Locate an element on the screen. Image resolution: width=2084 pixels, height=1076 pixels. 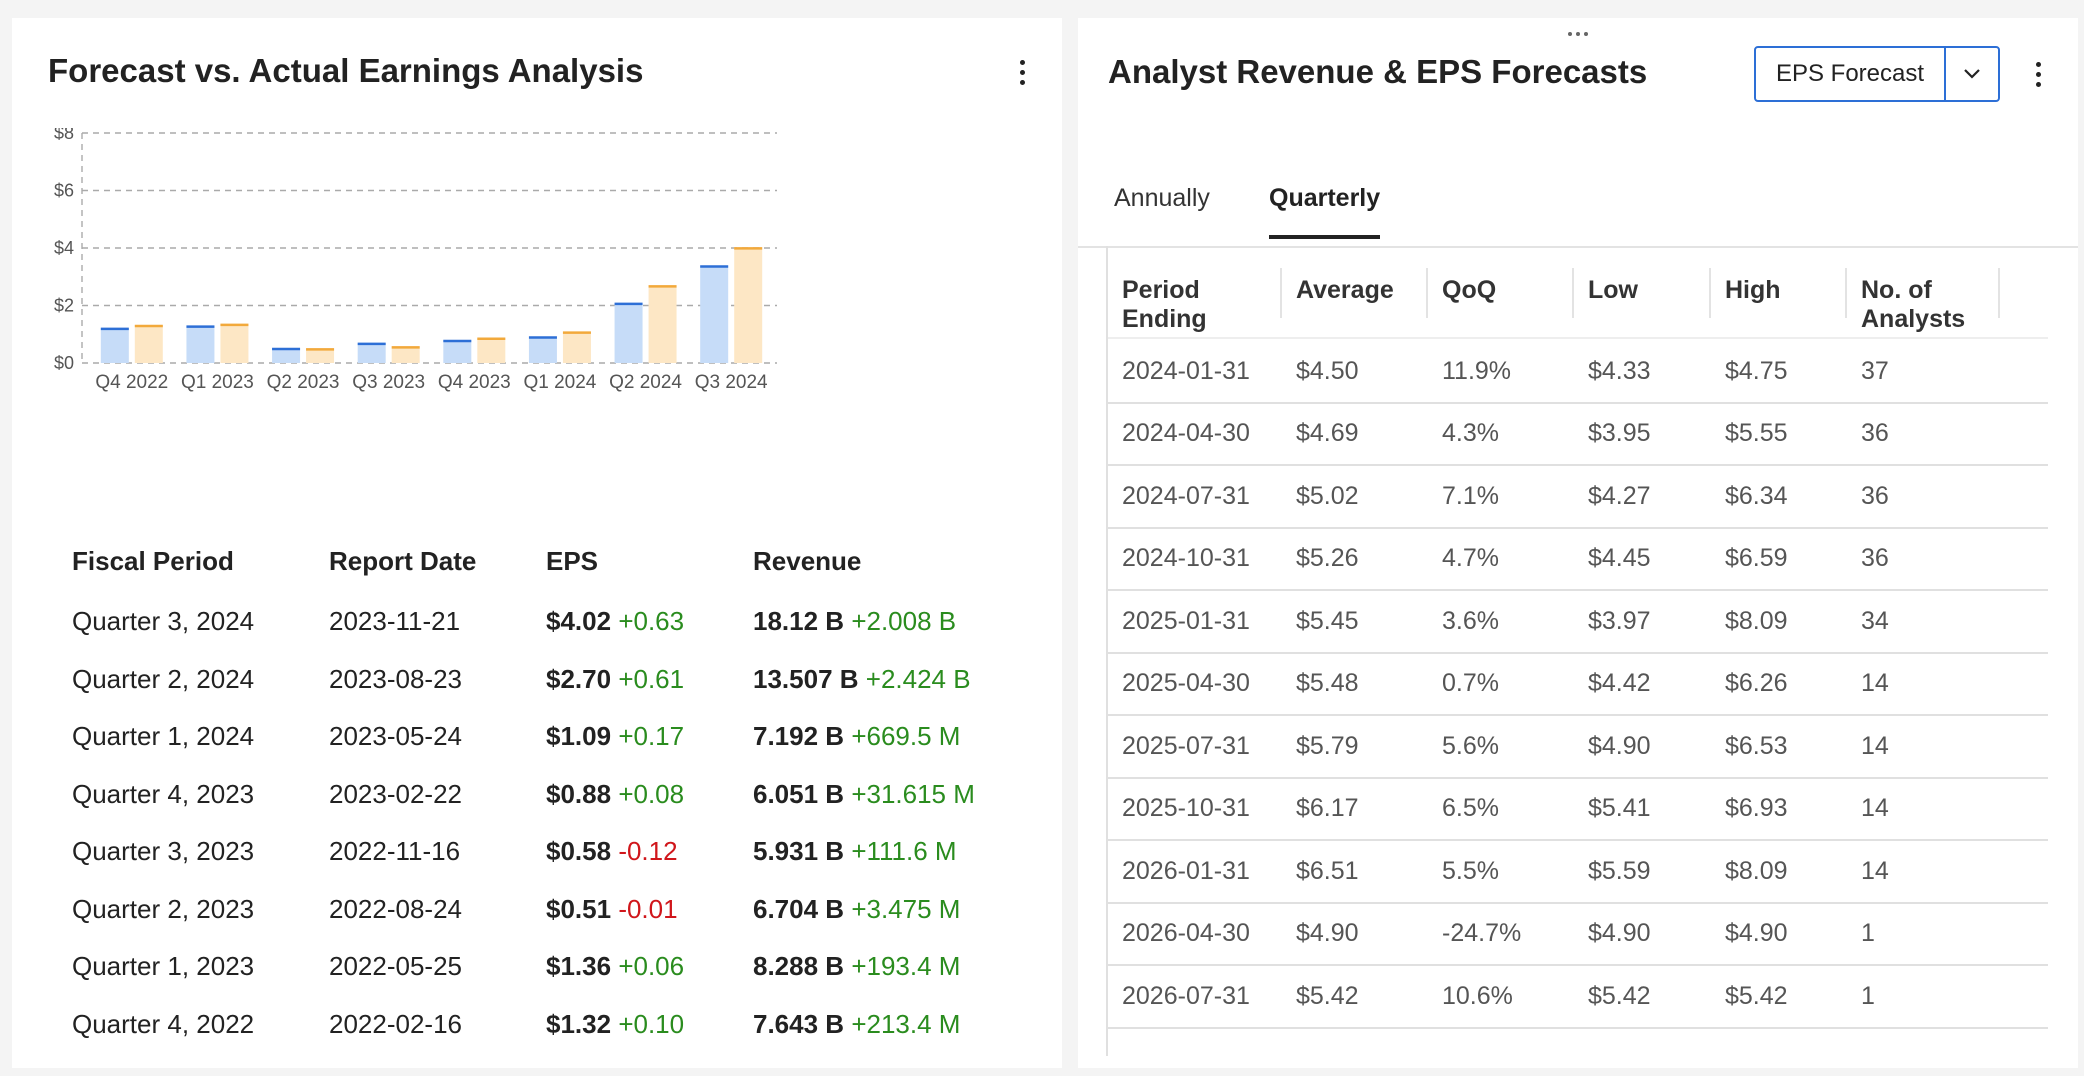
average-cell: $5.45 is located at coordinates (1355, 622).